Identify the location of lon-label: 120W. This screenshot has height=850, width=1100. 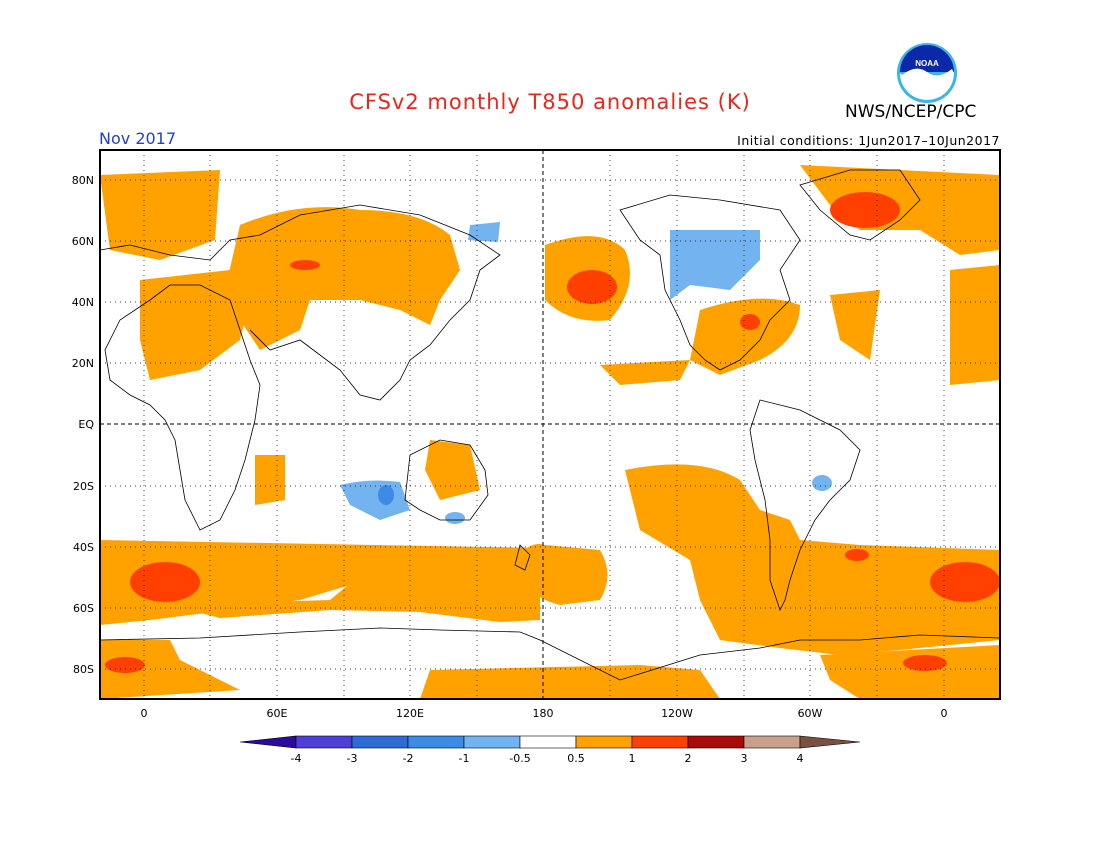
(677, 713).